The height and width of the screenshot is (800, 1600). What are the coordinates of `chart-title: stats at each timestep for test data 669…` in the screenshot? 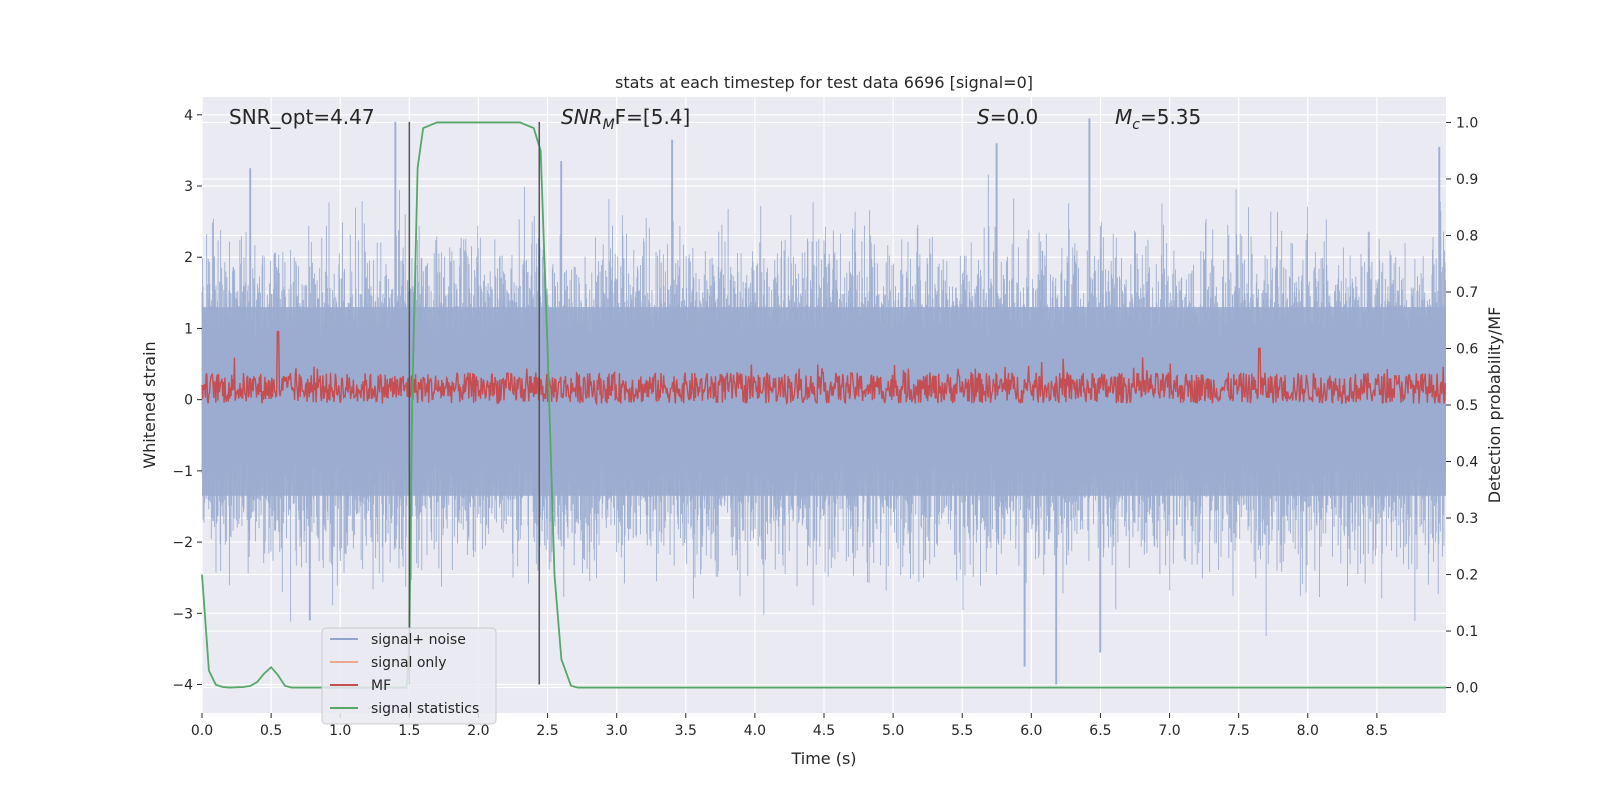 It's located at (824, 82).